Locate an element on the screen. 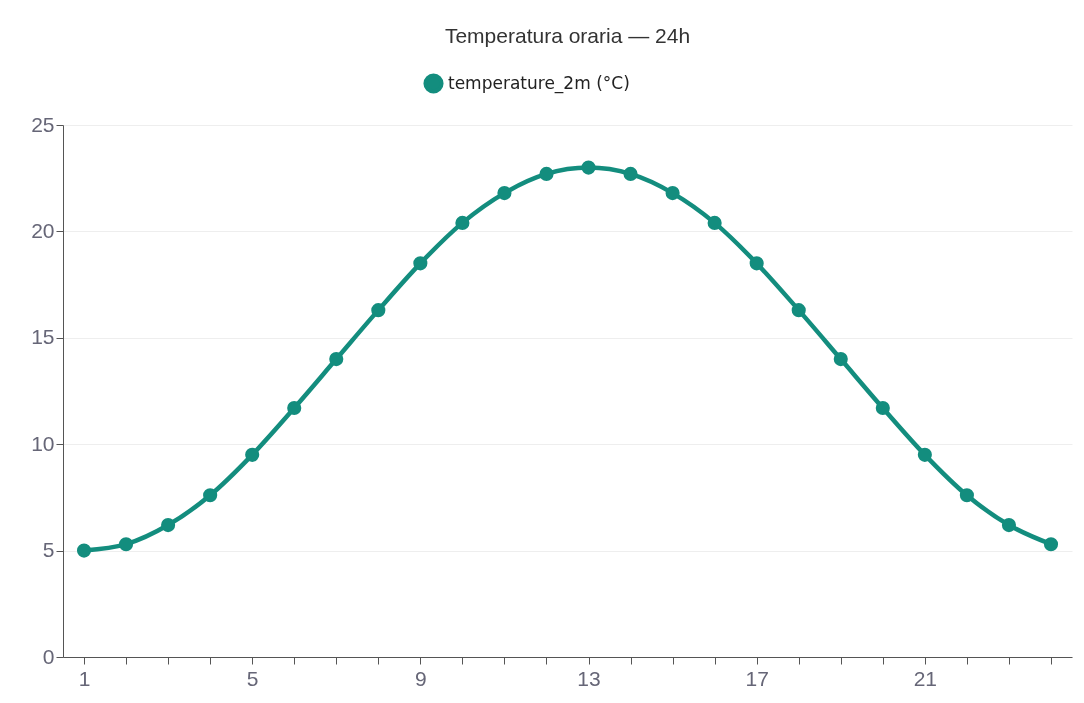 The width and height of the screenshot is (1084, 703). legend-label: temperature_2m (°C) is located at coordinates (539, 83).